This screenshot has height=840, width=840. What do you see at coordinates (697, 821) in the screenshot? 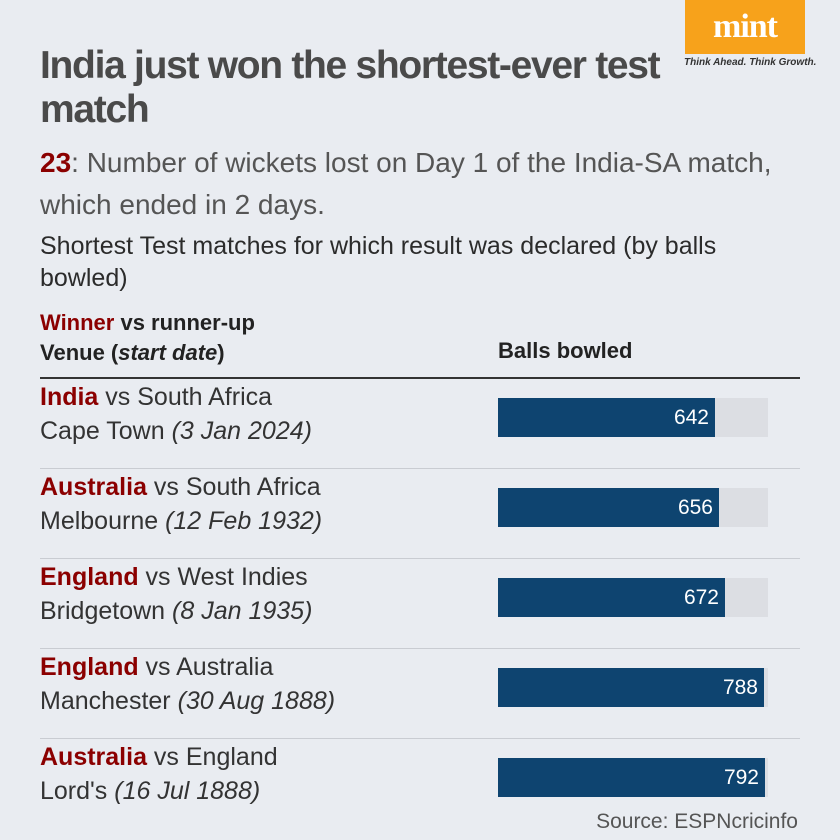
I see `source-note: Source: ESPNcricinfo` at bounding box center [697, 821].